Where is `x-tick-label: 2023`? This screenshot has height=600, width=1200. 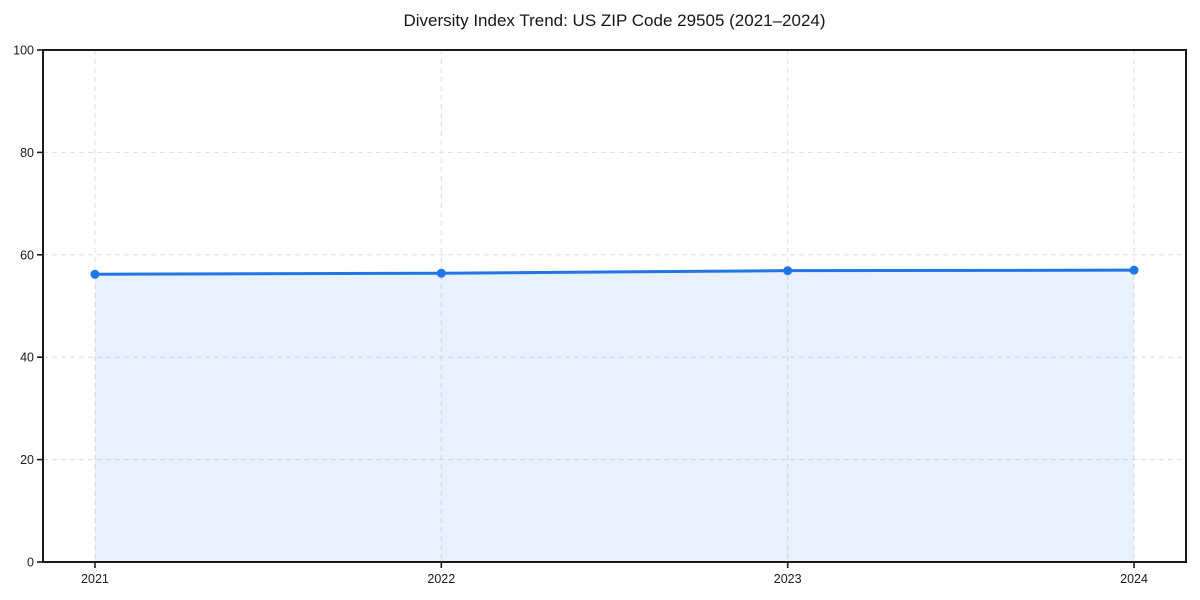
x-tick-label: 2023 is located at coordinates (788, 579).